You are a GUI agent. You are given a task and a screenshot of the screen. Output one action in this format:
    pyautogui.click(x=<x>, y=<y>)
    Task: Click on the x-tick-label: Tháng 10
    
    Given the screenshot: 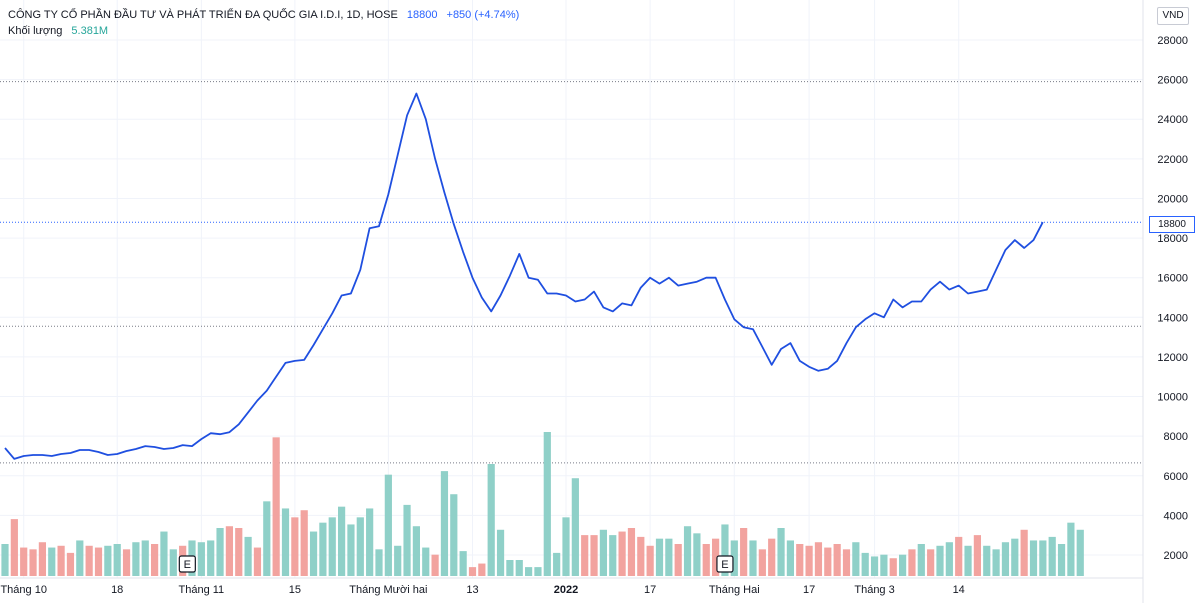 What is the action you would take?
    pyautogui.click(x=23, y=590)
    